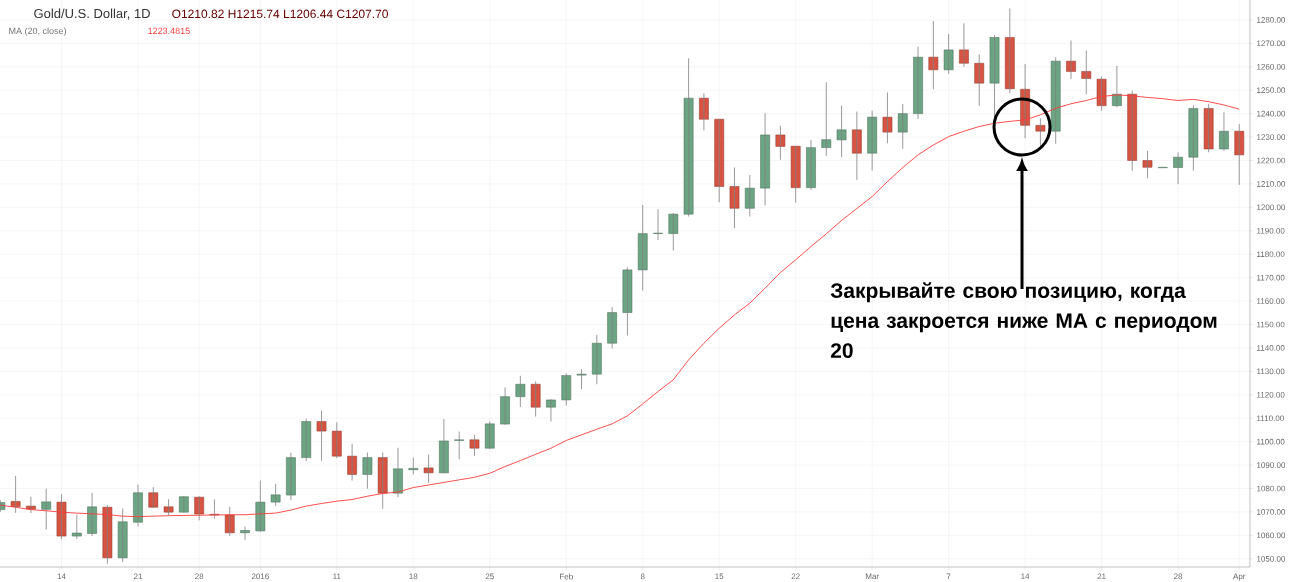 This screenshot has width=1290, height=582. What do you see at coordinates (169, 31) in the screenshot?
I see `annotation: 1223.4815` at bounding box center [169, 31].